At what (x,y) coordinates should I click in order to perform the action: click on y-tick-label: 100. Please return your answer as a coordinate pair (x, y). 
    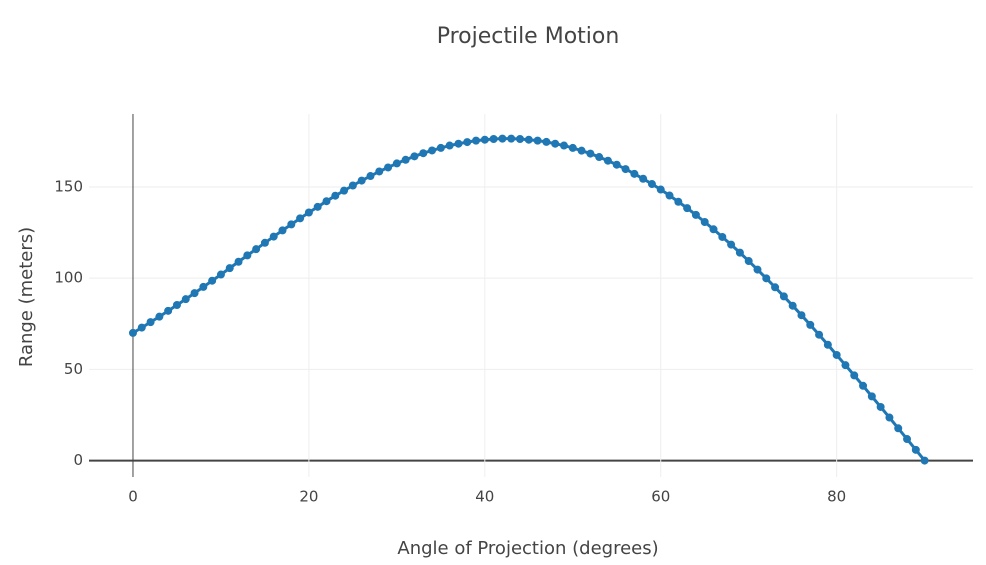
    Looking at the image, I should click on (68, 278).